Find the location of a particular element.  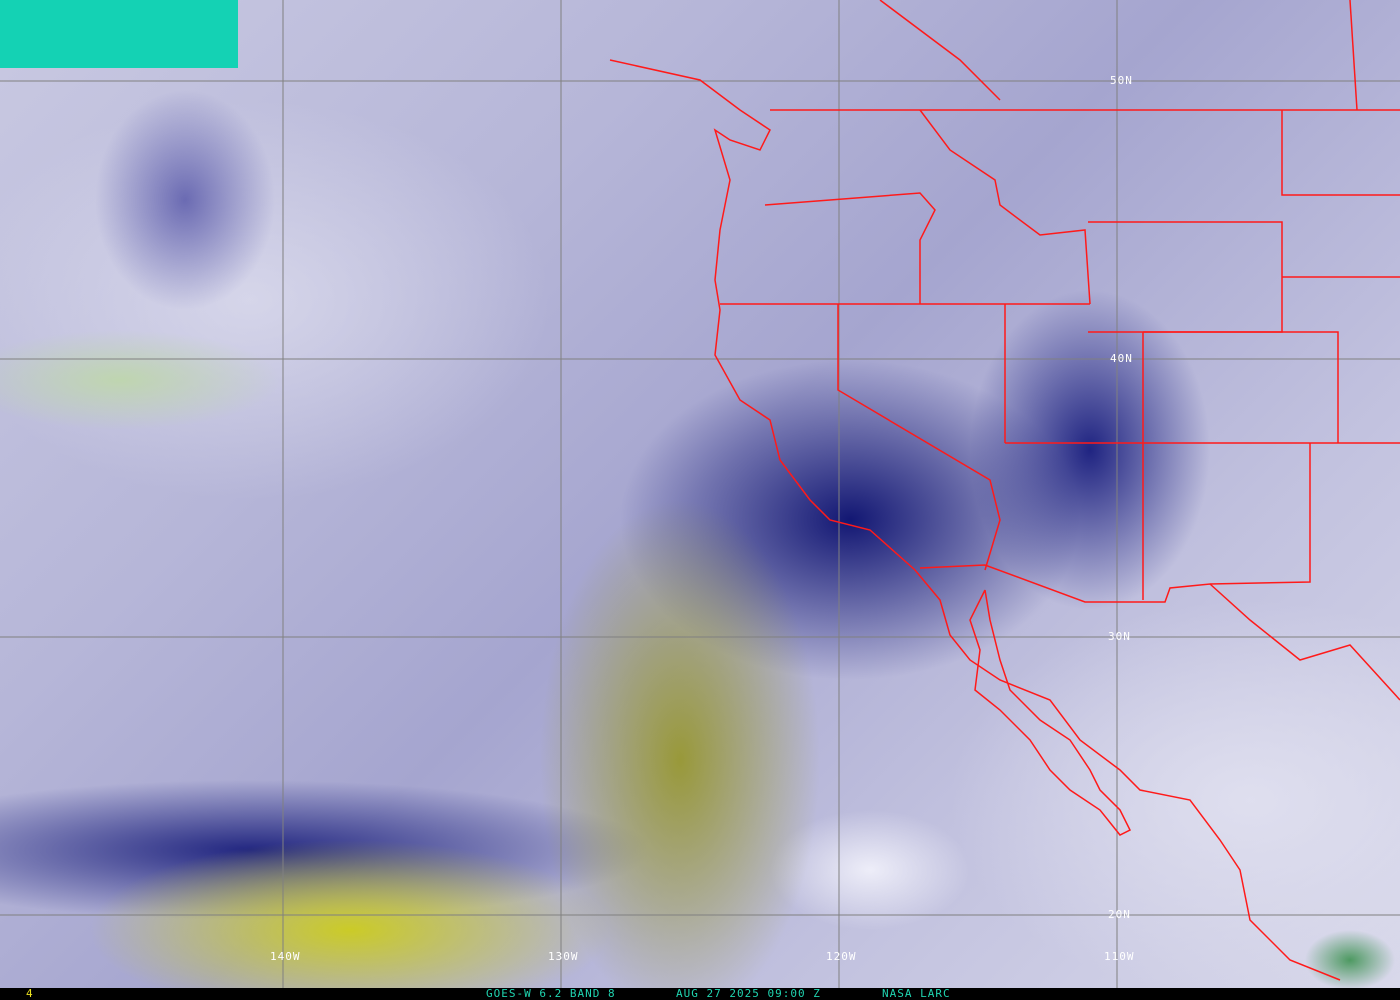

washington-oregon-border is located at coordinates (850, 248).